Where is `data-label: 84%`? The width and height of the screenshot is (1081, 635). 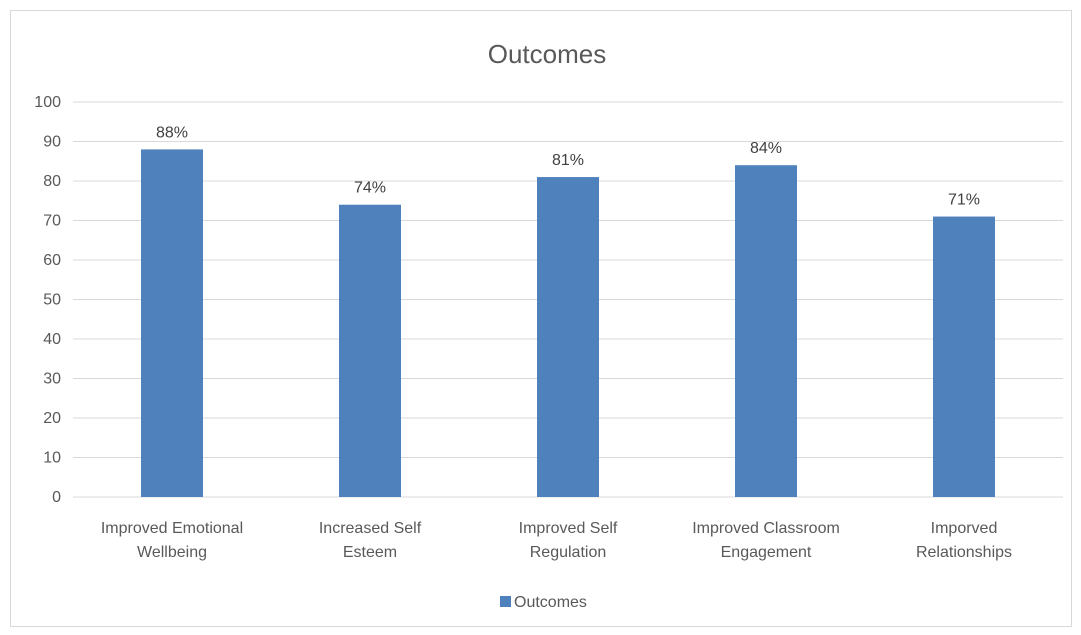 data-label: 84% is located at coordinates (766, 148).